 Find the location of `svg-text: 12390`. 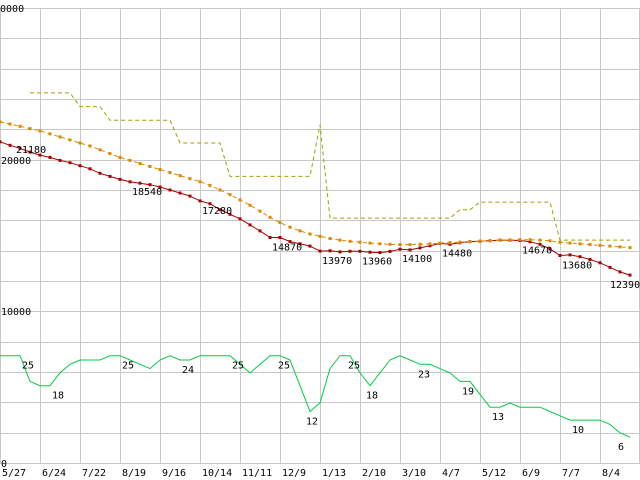

svg-text: 12390 is located at coordinates (625, 285).